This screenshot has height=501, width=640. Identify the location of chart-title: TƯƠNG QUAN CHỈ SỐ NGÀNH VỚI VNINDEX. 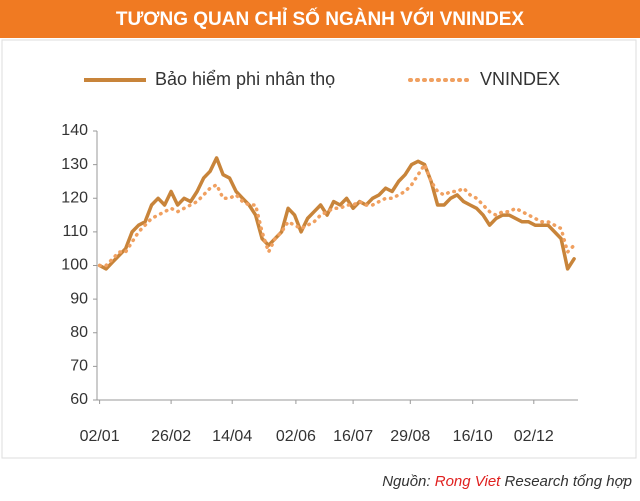
(320, 19).